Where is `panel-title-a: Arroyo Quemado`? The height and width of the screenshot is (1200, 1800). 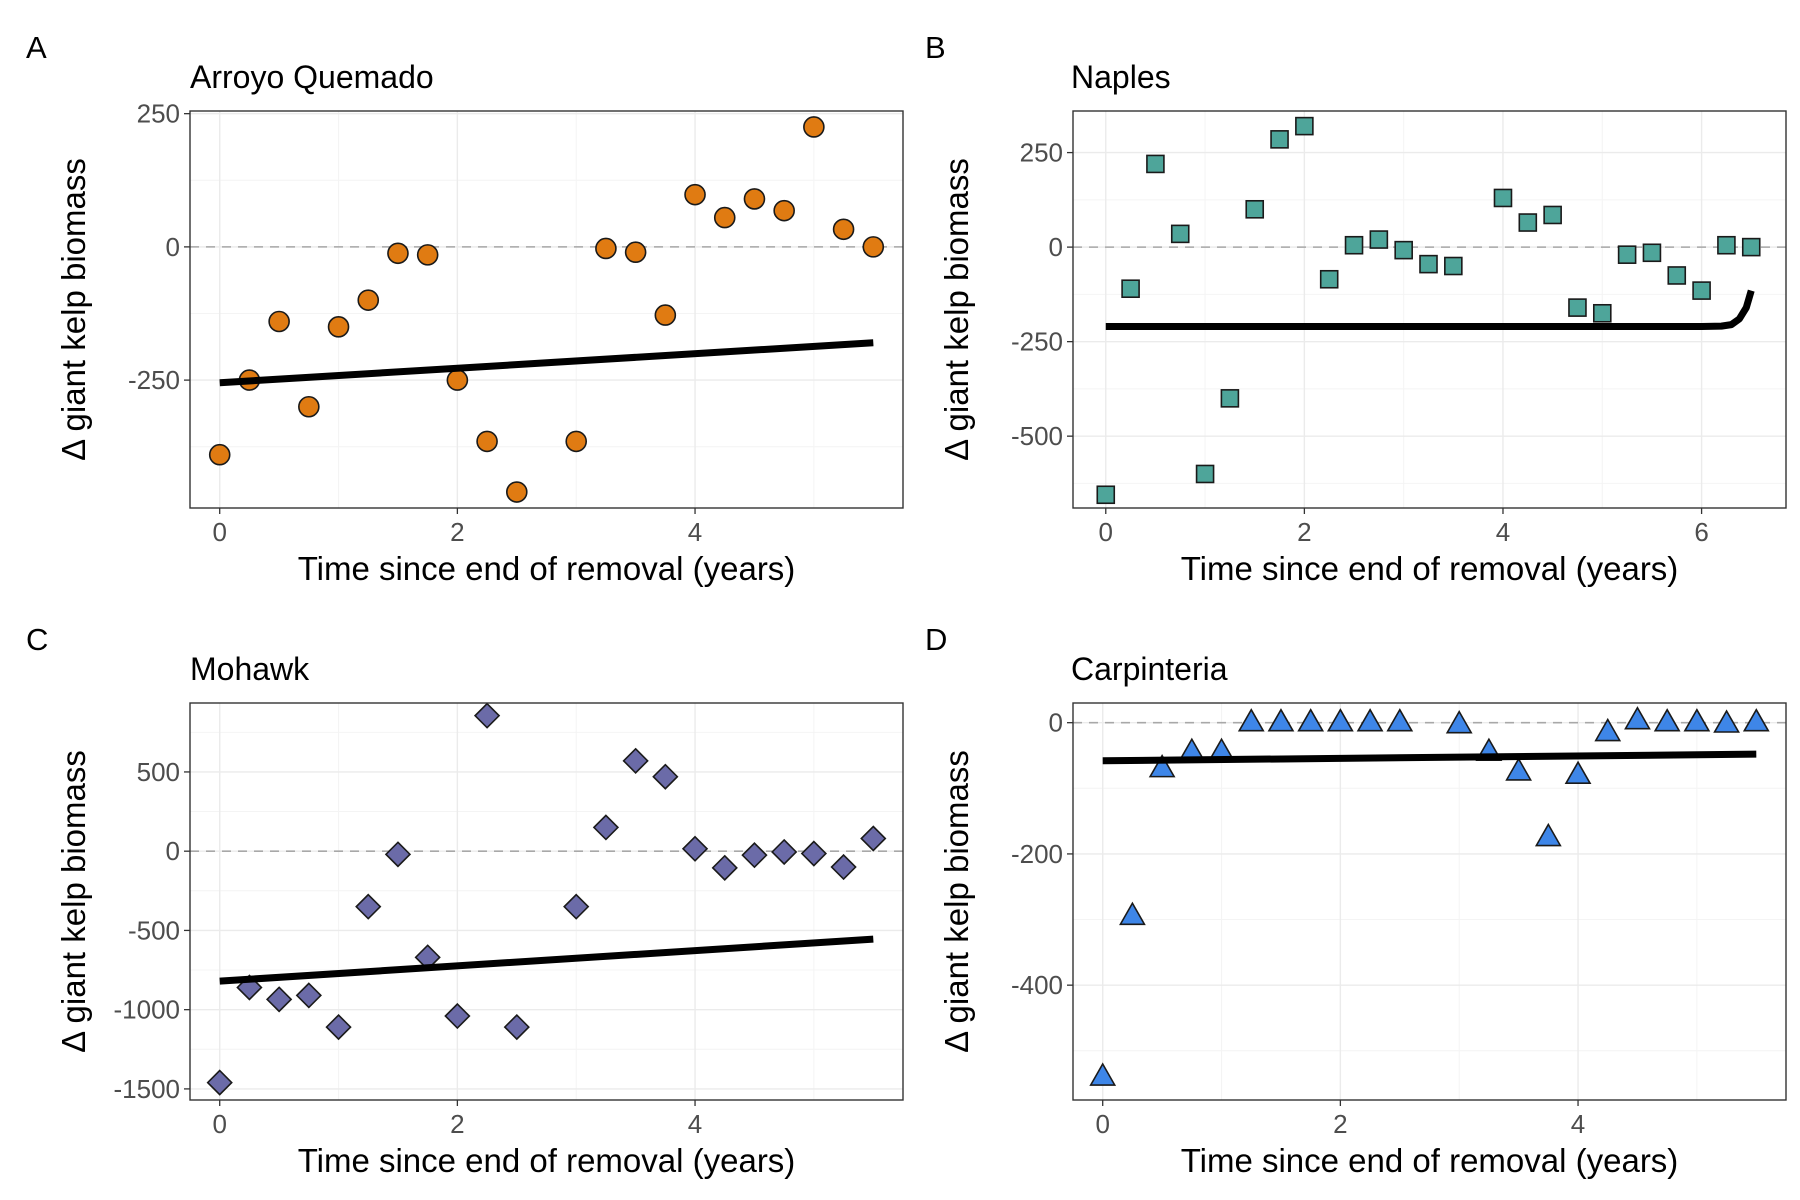 panel-title-a: Arroyo Quemado is located at coordinates (312, 77).